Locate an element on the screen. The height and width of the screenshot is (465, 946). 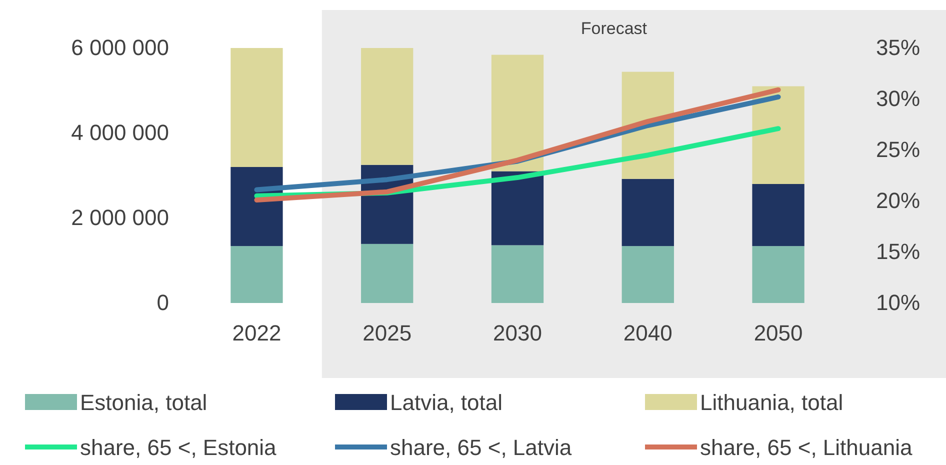
band-label: Forecast is located at coordinates (614, 28).